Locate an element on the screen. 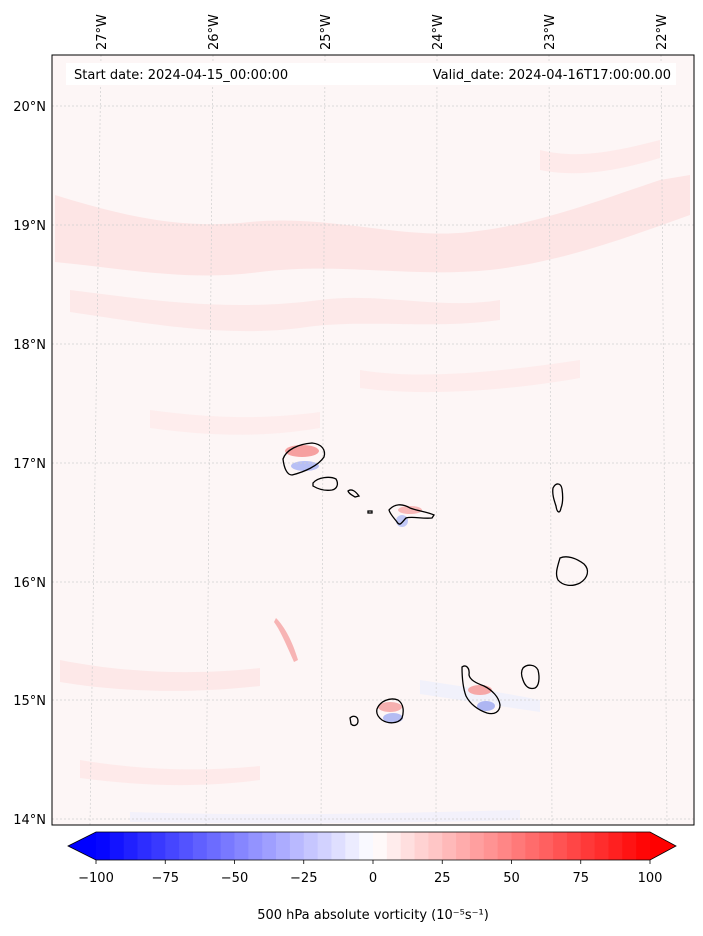  colorbar-tick-label: 100 is located at coordinates (650, 878).